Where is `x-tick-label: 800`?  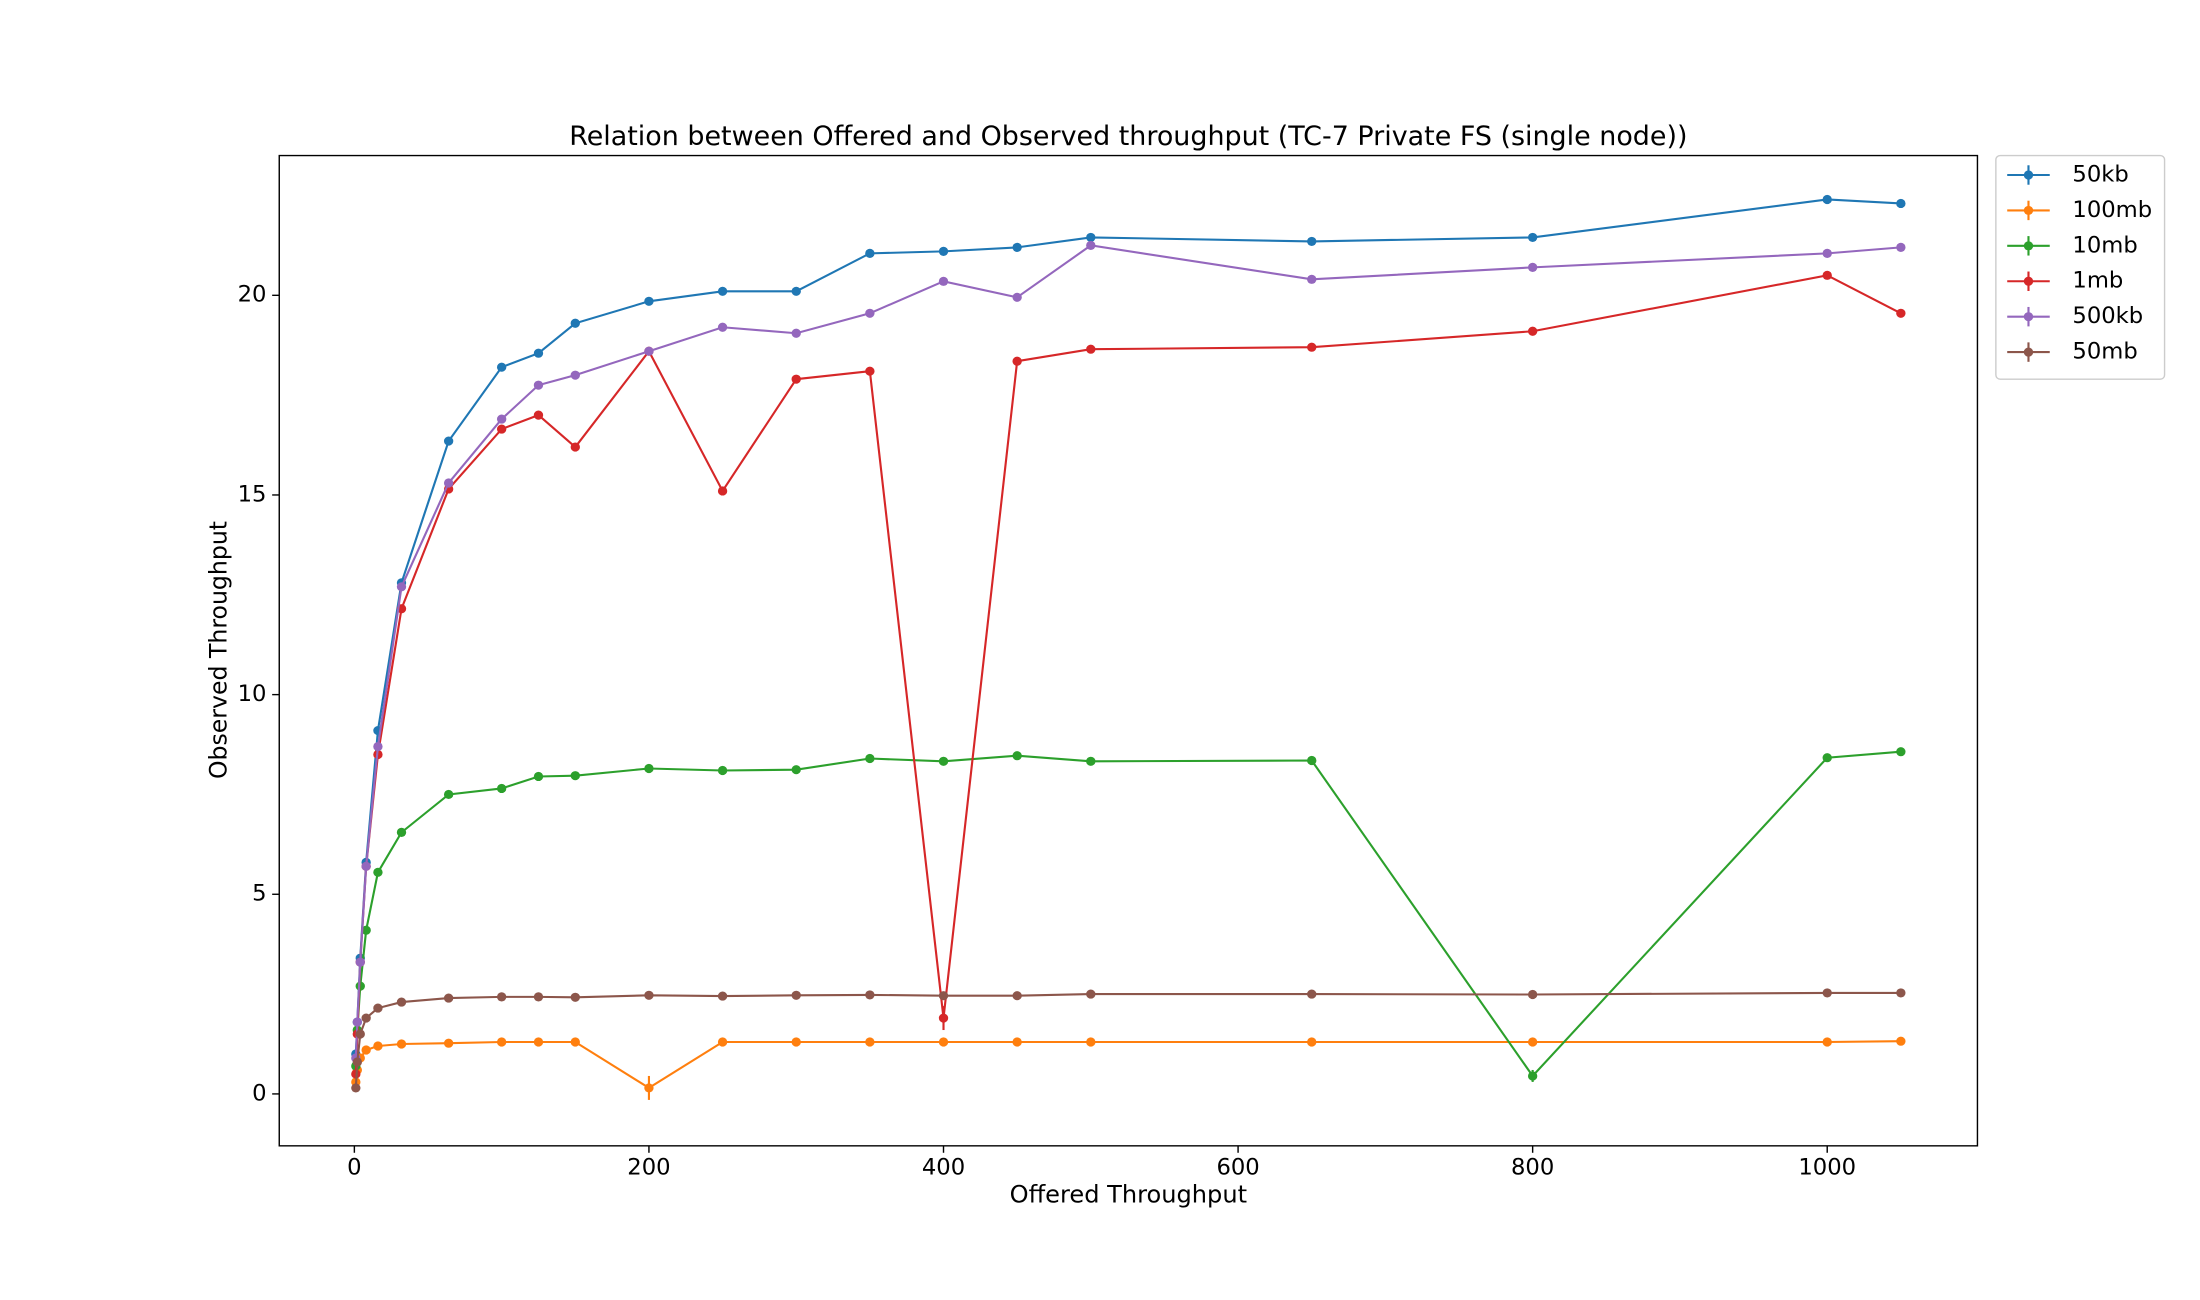 x-tick-label: 800 is located at coordinates (1532, 1168).